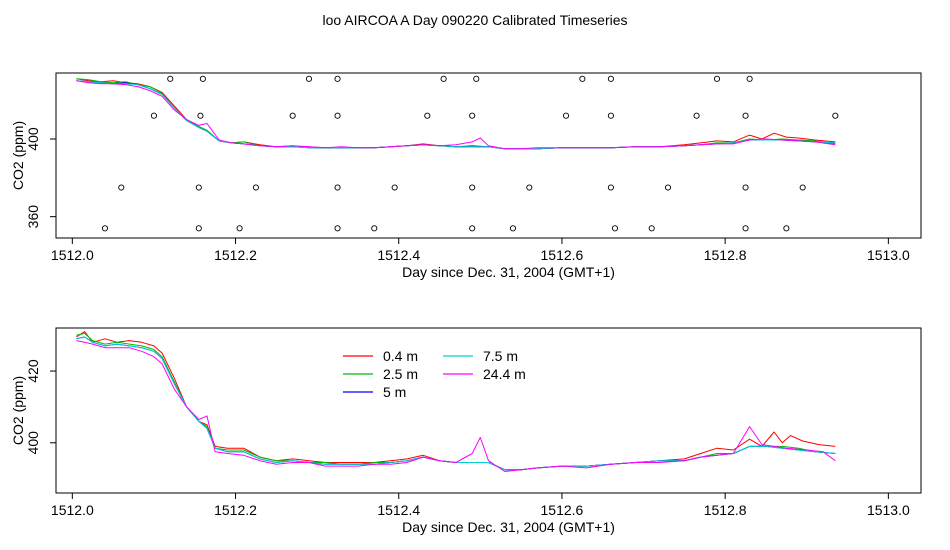  I want to click on legend-label: 2.5 m, so click(400, 374).